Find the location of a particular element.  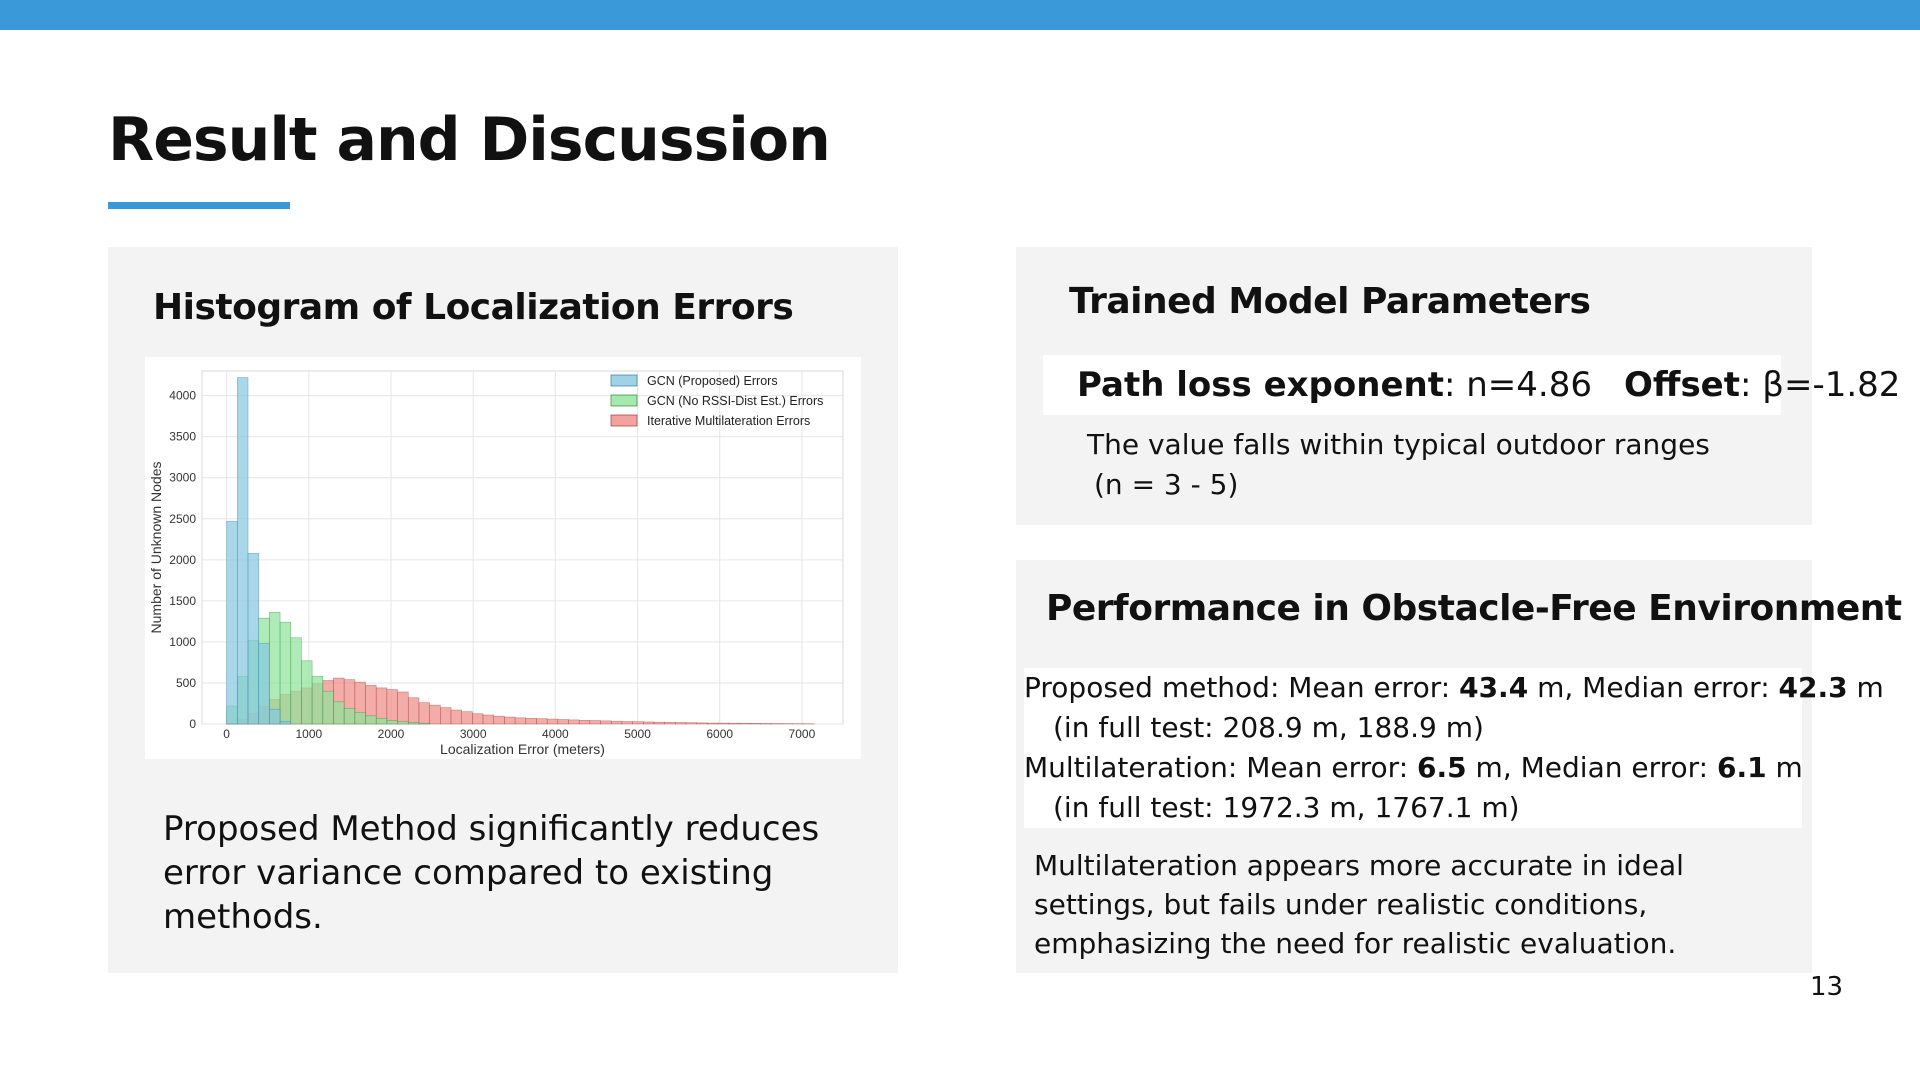

page-title: Result and Discussion is located at coordinates (469, 140).